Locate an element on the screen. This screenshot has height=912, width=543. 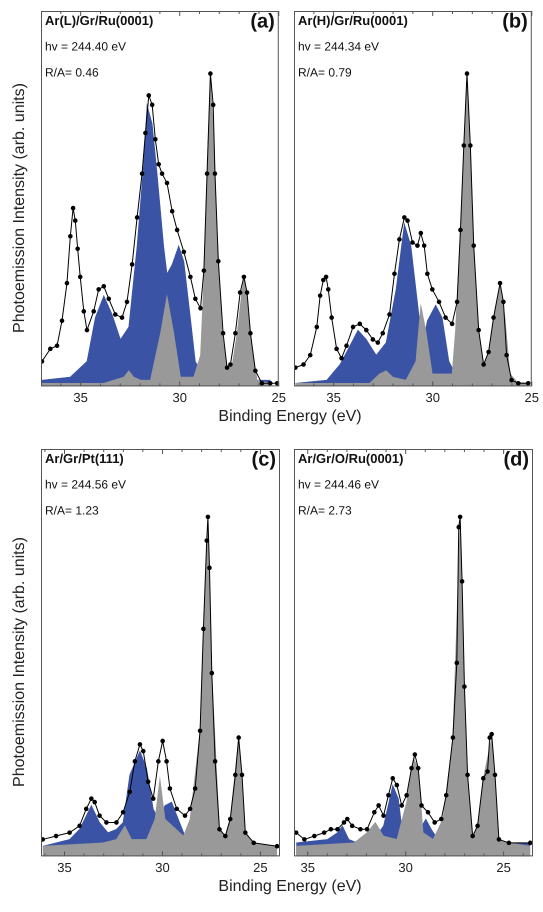
y-axis-title: Photoemission Intensity (arb. units) is located at coordinates (20, 662).